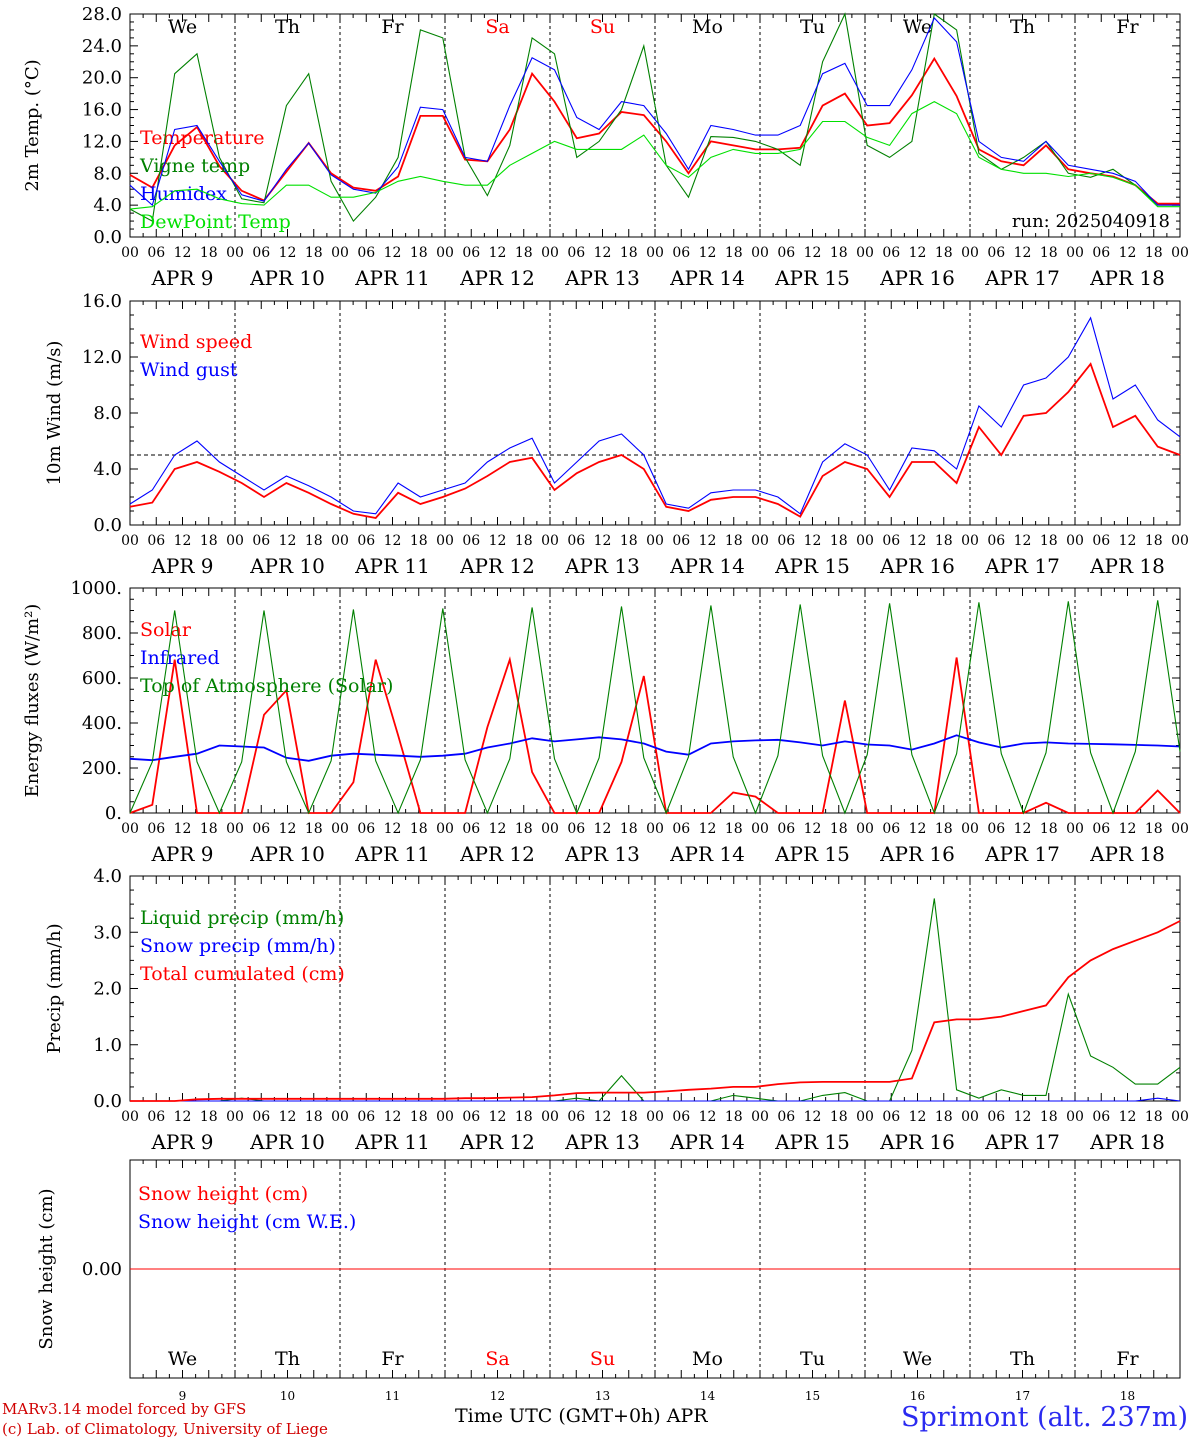  I want to click on weekday-label: We, so click(182, 27).